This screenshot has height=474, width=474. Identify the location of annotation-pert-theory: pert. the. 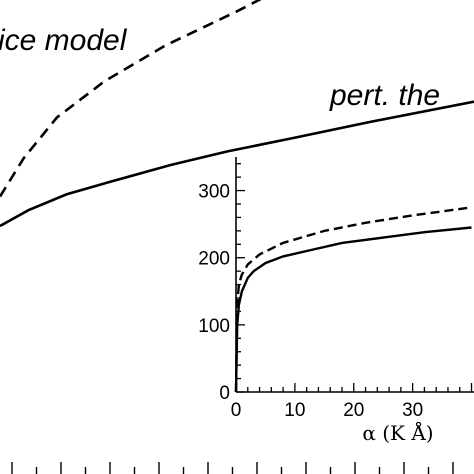
(384, 95).